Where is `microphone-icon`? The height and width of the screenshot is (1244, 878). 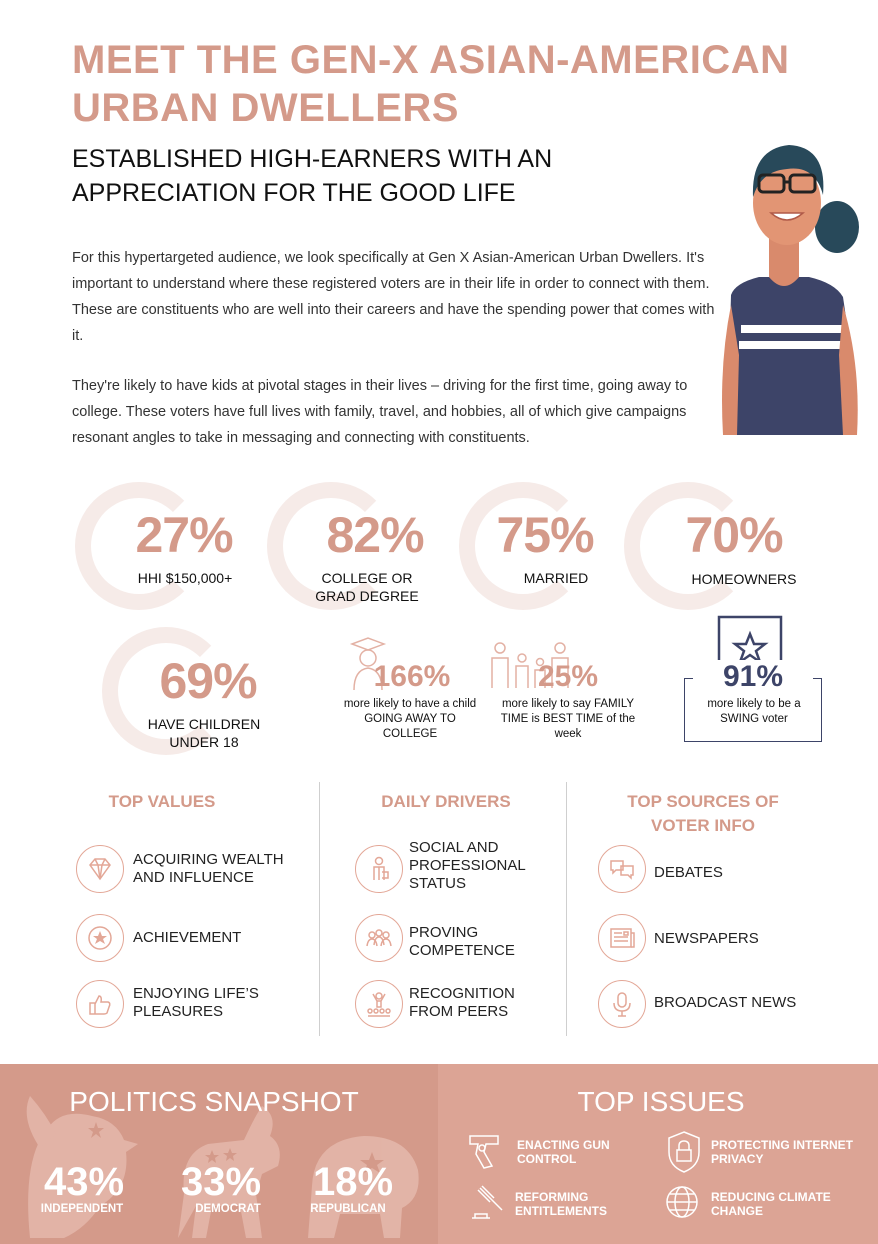
microphone-icon is located at coordinates (622, 1004).